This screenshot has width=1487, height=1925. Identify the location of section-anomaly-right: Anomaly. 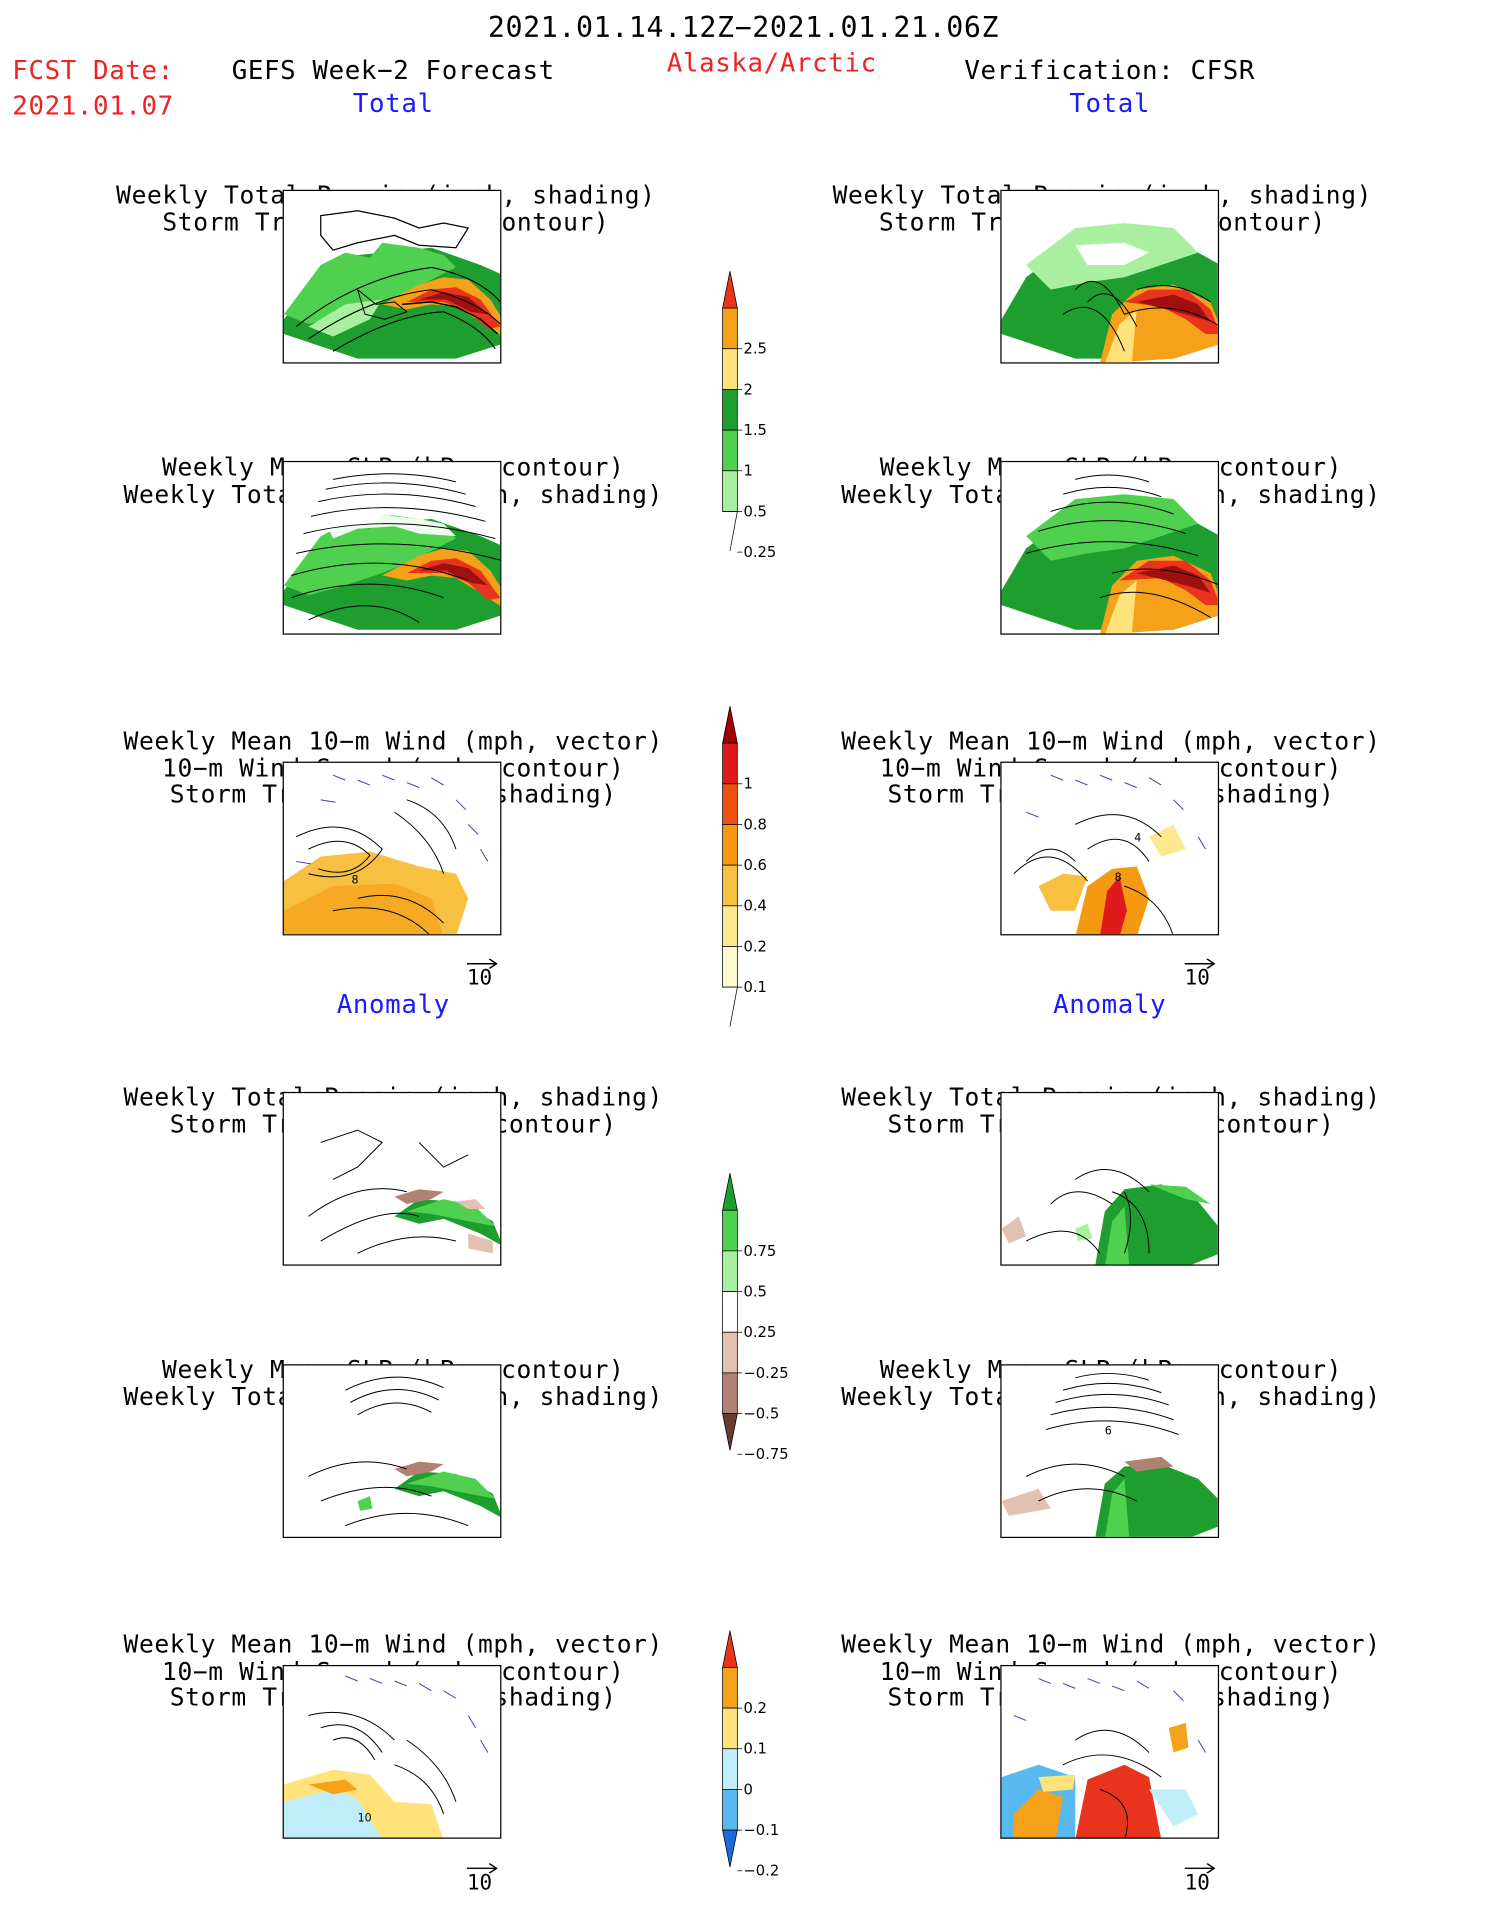
(1110, 1004).